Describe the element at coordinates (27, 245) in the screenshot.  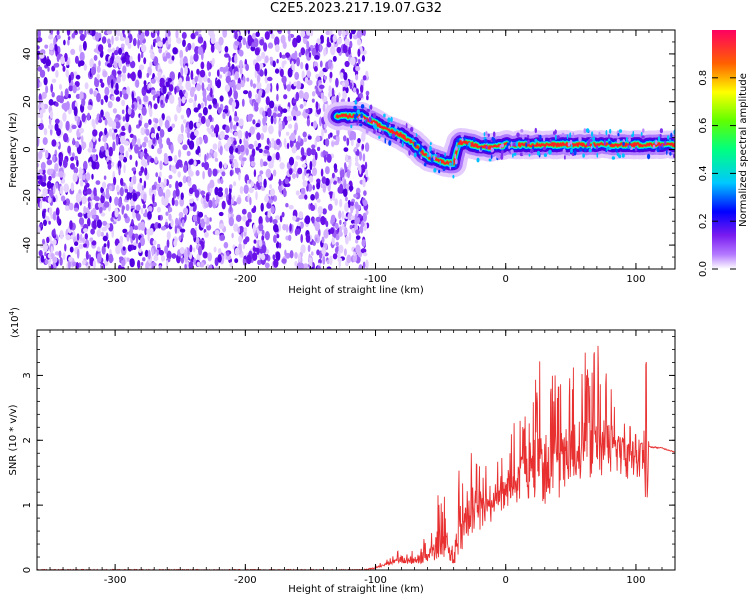
I see `y-tick-label: -40` at that location.